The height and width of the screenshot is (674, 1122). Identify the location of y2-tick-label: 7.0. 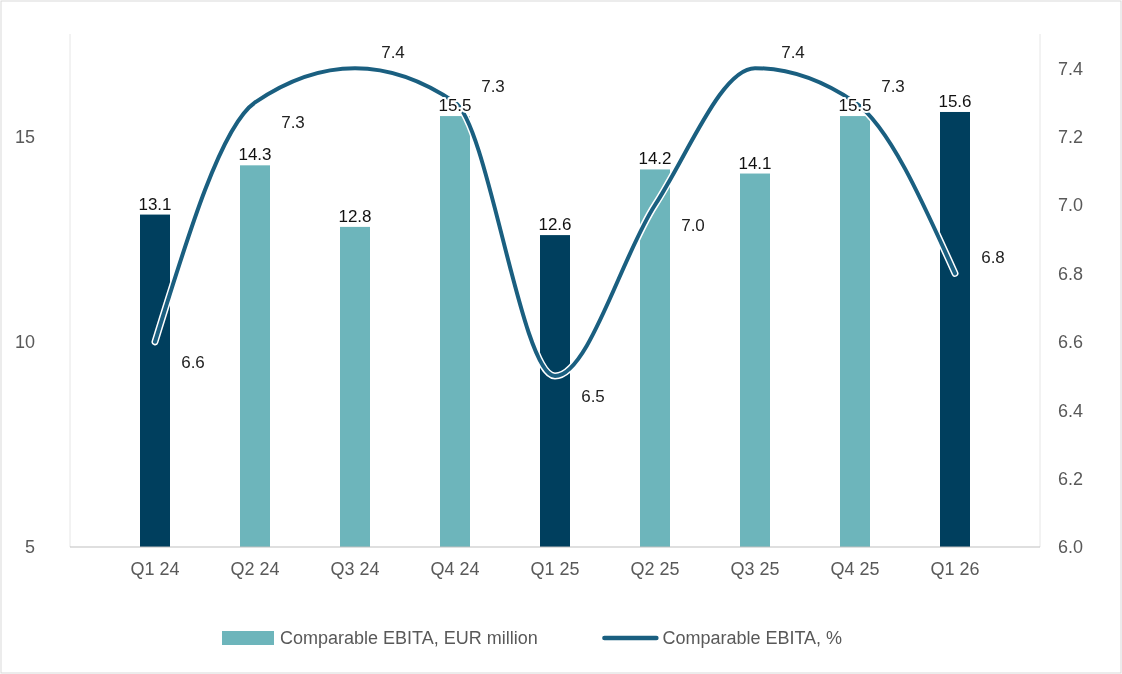
(1071, 205).